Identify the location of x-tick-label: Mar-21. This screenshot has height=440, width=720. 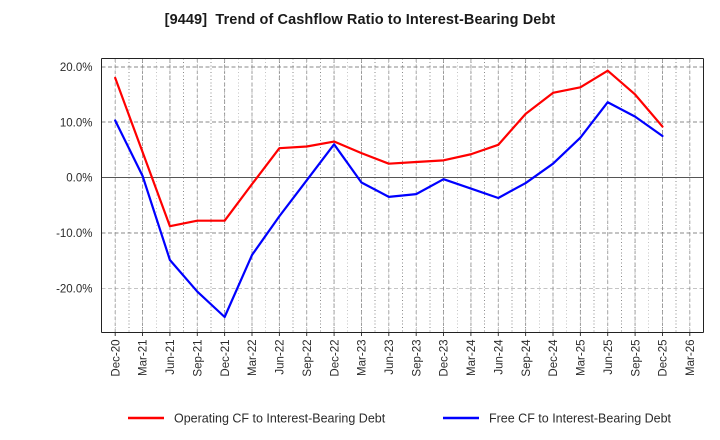
(144, 358).